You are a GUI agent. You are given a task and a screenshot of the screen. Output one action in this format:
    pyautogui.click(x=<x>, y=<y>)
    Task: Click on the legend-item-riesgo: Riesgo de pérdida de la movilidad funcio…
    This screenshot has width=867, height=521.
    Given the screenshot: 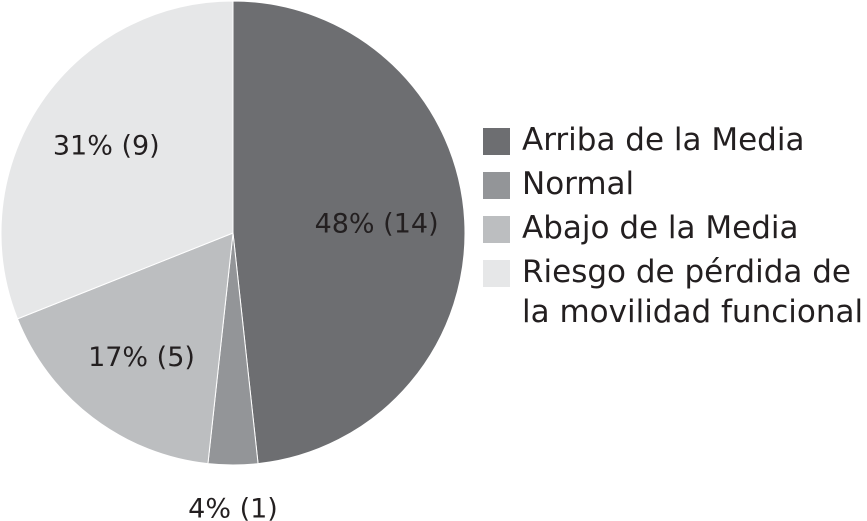 What is the action you would take?
    pyautogui.click(x=675, y=292)
    